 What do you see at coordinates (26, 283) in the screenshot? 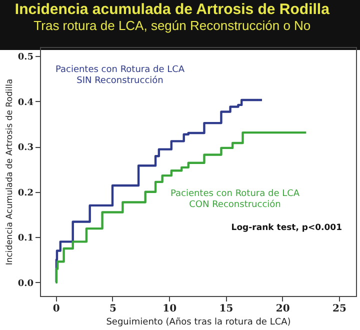
I see `y-tick-label: 0.0` at bounding box center [26, 283].